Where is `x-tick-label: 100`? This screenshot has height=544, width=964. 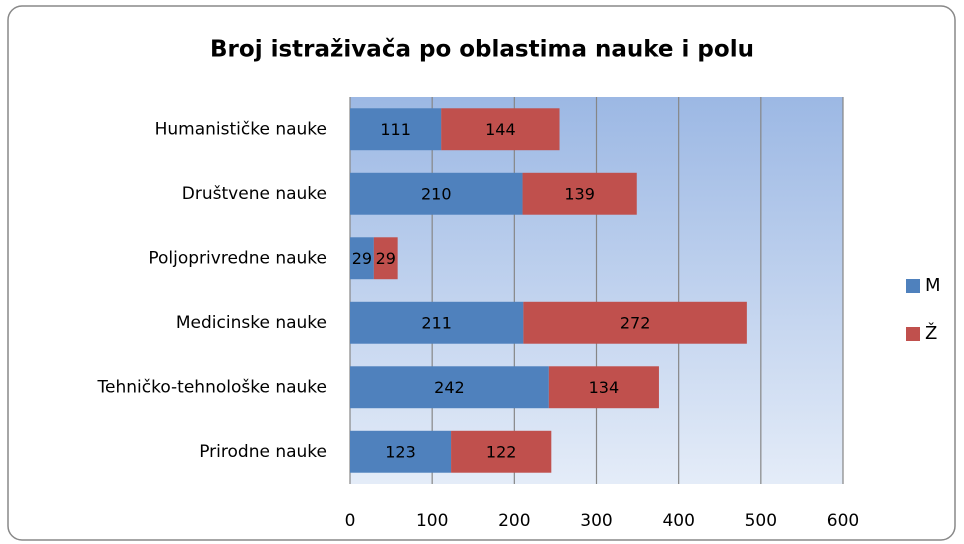 x-tick-label: 100 is located at coordinates (432, 521).